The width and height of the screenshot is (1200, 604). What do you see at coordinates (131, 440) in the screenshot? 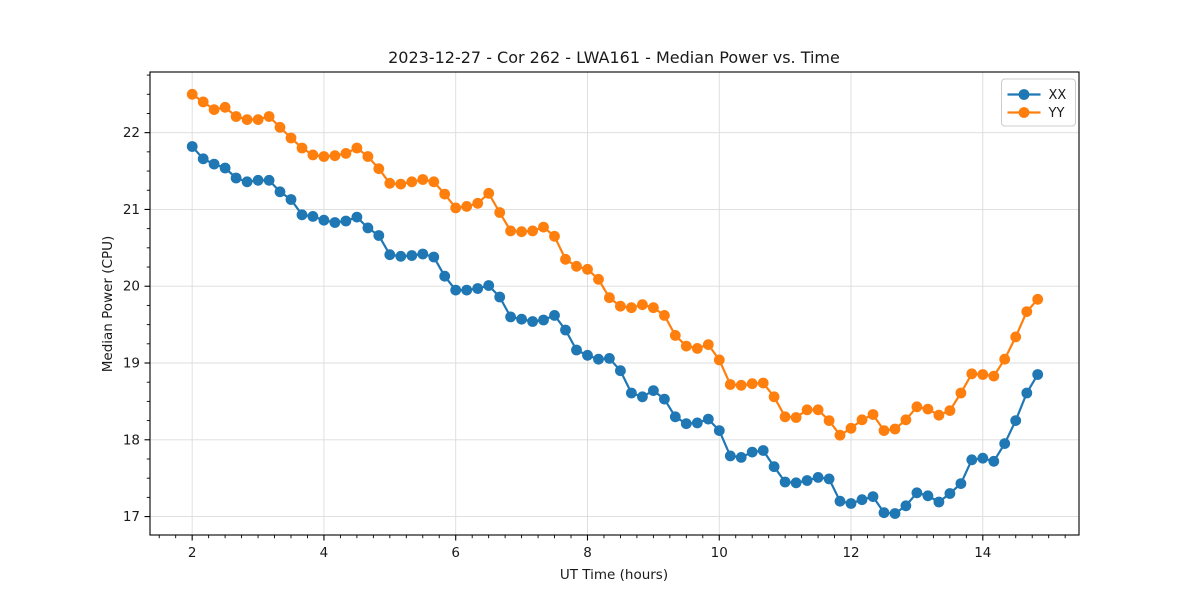
I see `y-tick-label: 18` at bounding box center [131, 440].